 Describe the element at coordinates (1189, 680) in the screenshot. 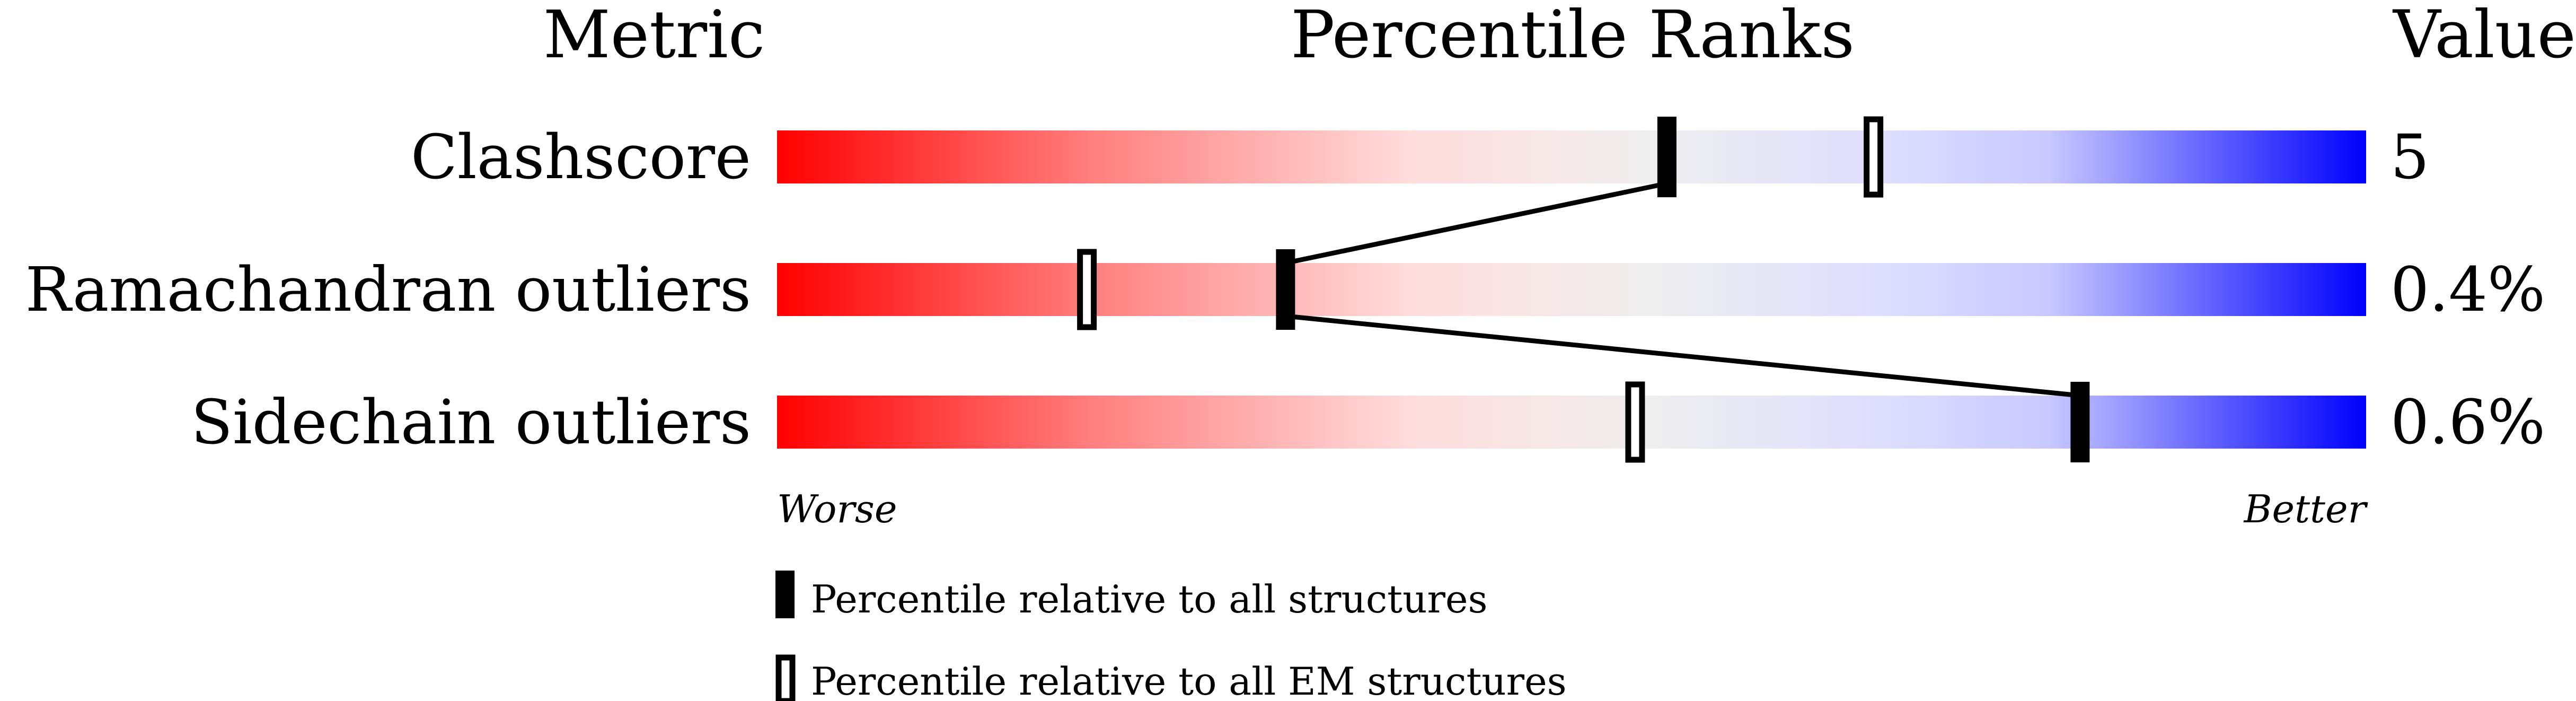

I see `legend-label-em: Percentile relative to all EM structures` at that location.